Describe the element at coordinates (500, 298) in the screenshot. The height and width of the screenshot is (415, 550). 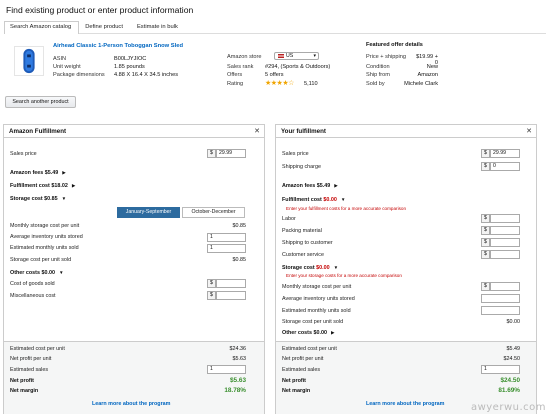
I see `avg-inventory-input` at that location.